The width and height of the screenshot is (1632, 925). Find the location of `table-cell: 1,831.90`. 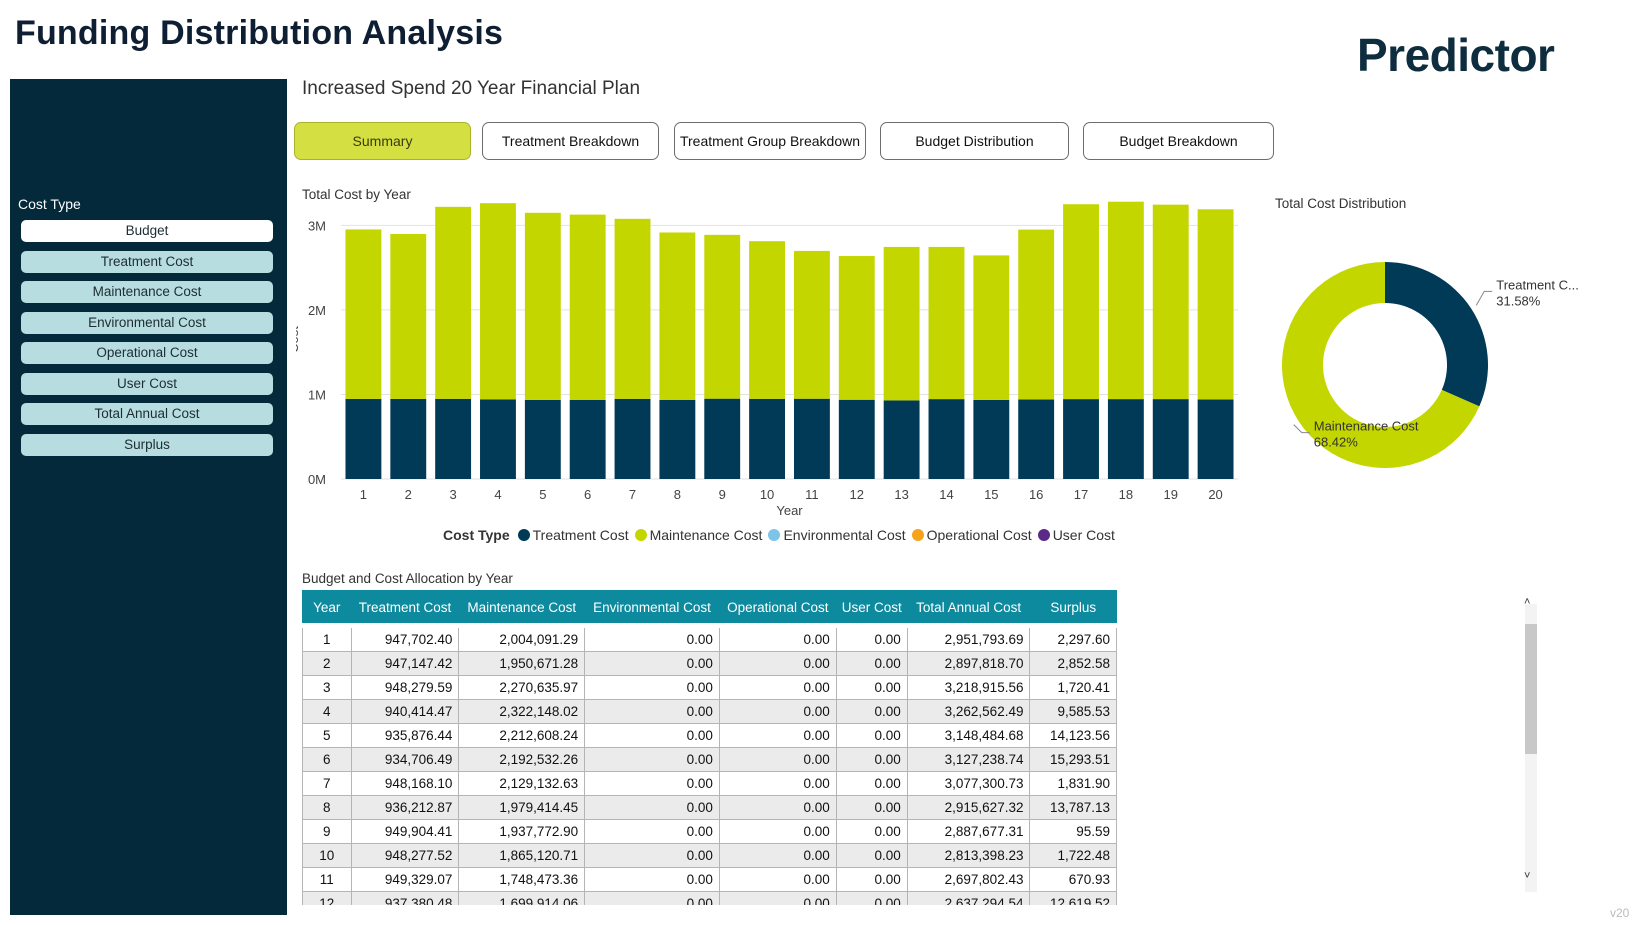

table-cell: 1,831.90 is located at coordinates (1073, 783).